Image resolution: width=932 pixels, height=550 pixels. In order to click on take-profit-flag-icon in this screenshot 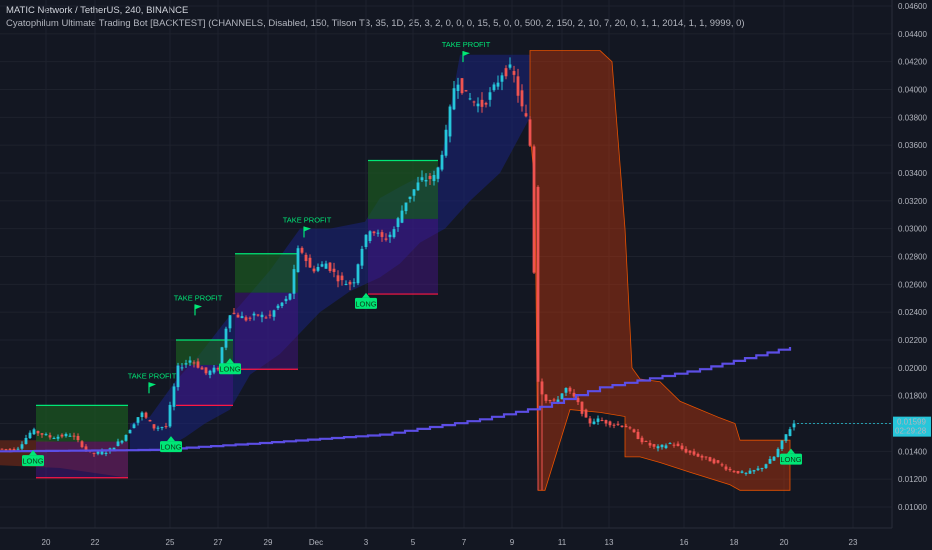, I will do `click(307, 229)`.